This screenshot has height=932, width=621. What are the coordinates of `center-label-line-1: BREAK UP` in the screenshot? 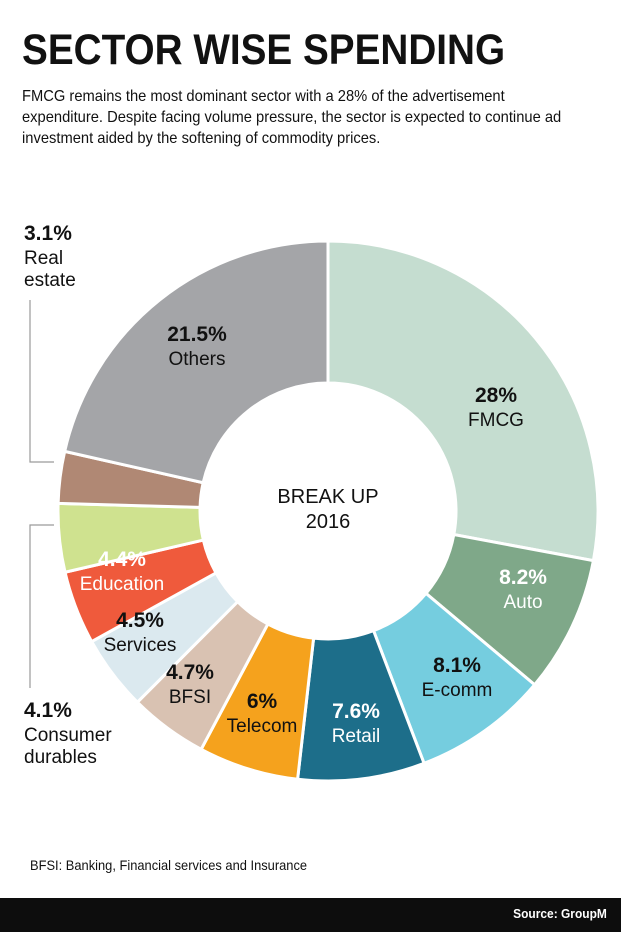 It's located at (327, 497).